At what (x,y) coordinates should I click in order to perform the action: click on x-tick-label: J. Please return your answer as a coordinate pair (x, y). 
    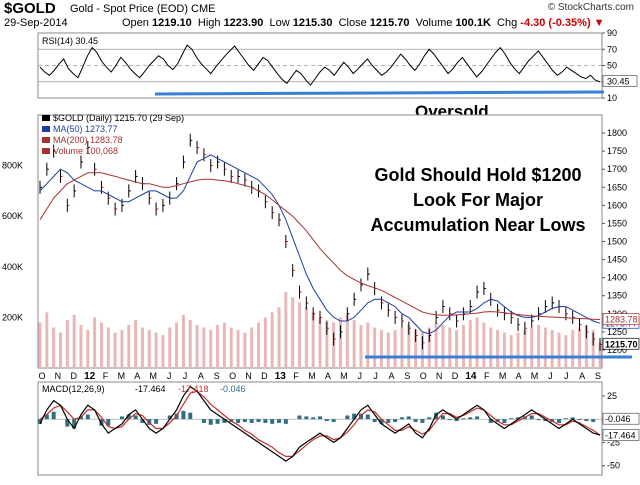
    Looking at the image, I should click on (169, 376).